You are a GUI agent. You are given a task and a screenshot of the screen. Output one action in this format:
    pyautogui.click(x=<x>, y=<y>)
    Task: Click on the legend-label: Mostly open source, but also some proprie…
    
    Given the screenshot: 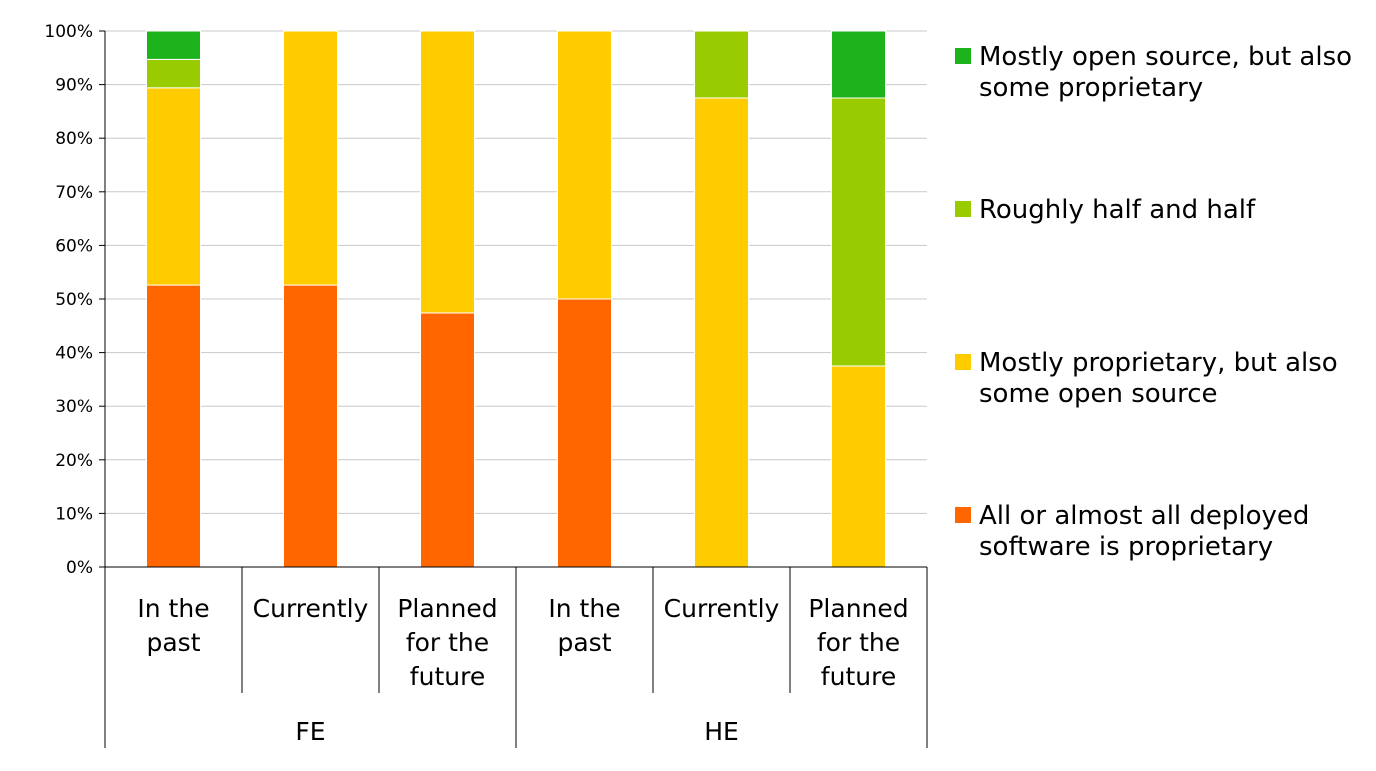 What is the action you would take?
    pyautogui.click(x=1165, y=72)
    